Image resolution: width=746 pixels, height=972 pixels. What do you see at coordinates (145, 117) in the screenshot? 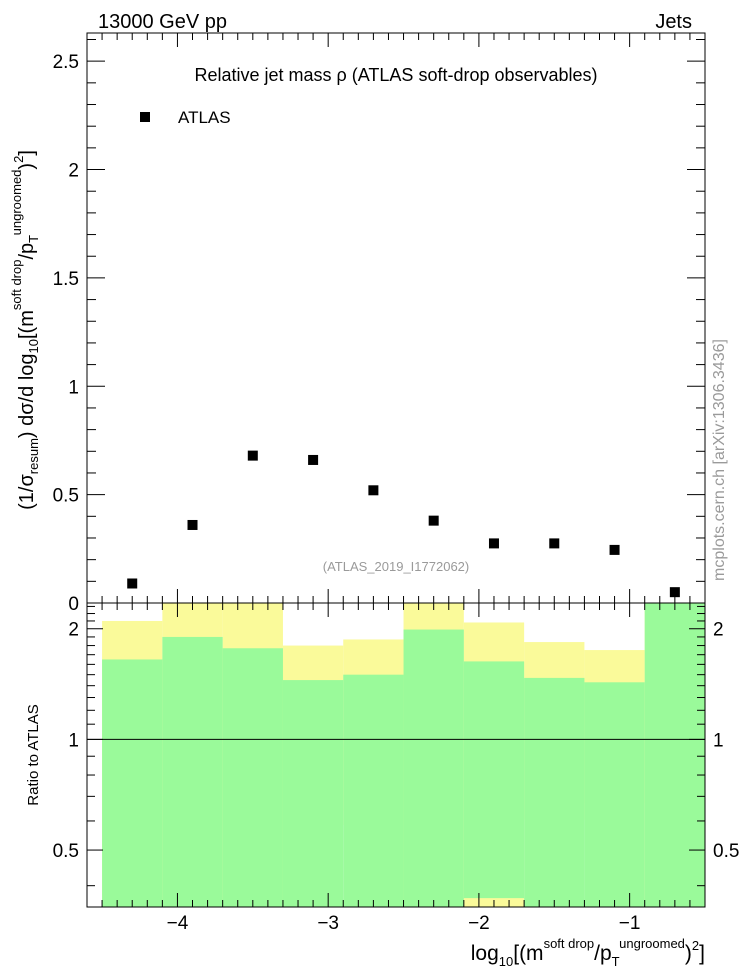
I see `legend-marker-atlas` at bounding box center [145, 117].